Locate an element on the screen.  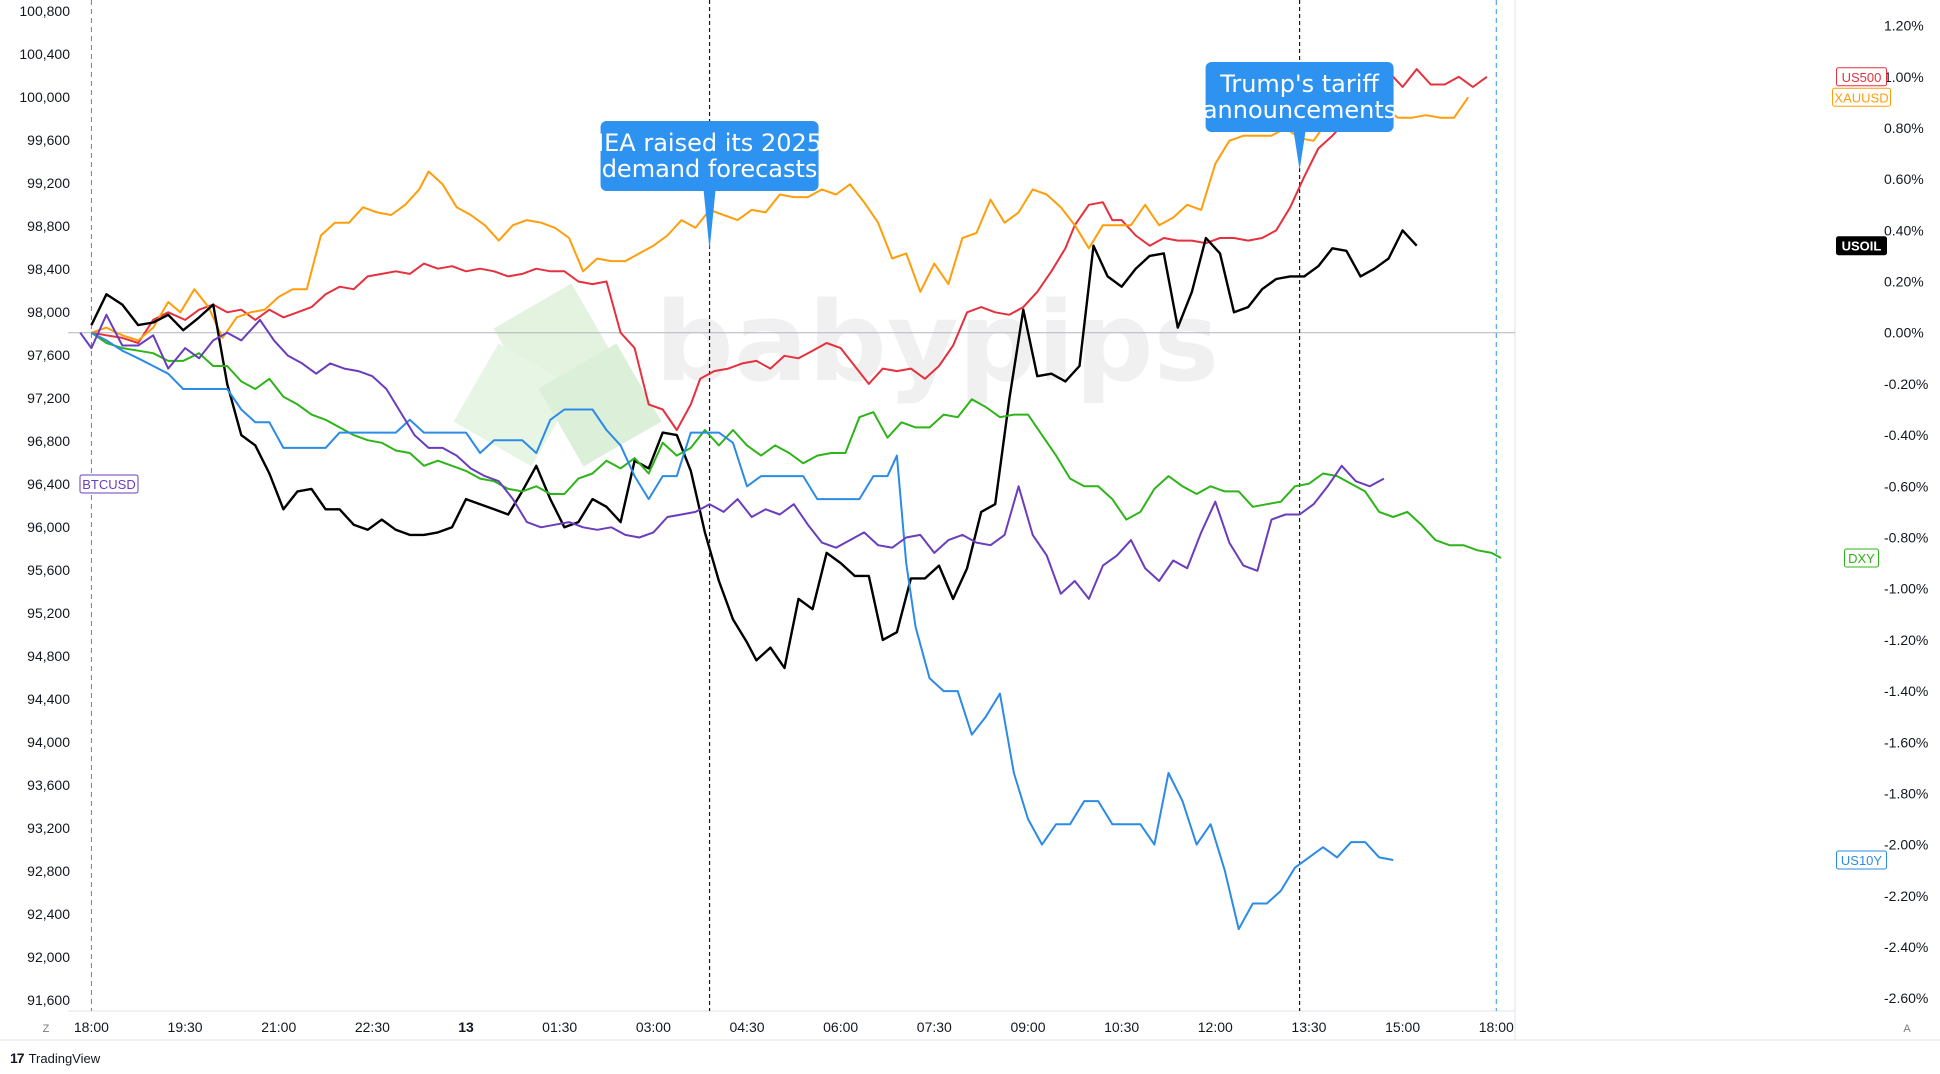
timezone-button: Z is located at coordinates (46, 1029).